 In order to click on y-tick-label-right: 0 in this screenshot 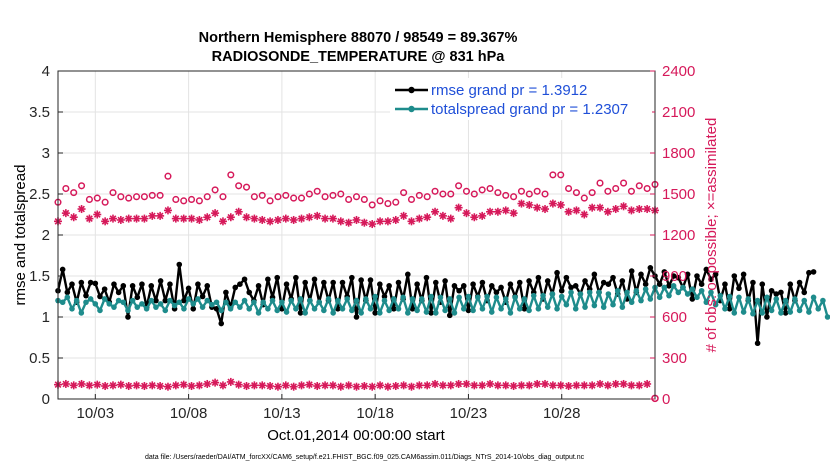, I will do `click(666, 399)`.